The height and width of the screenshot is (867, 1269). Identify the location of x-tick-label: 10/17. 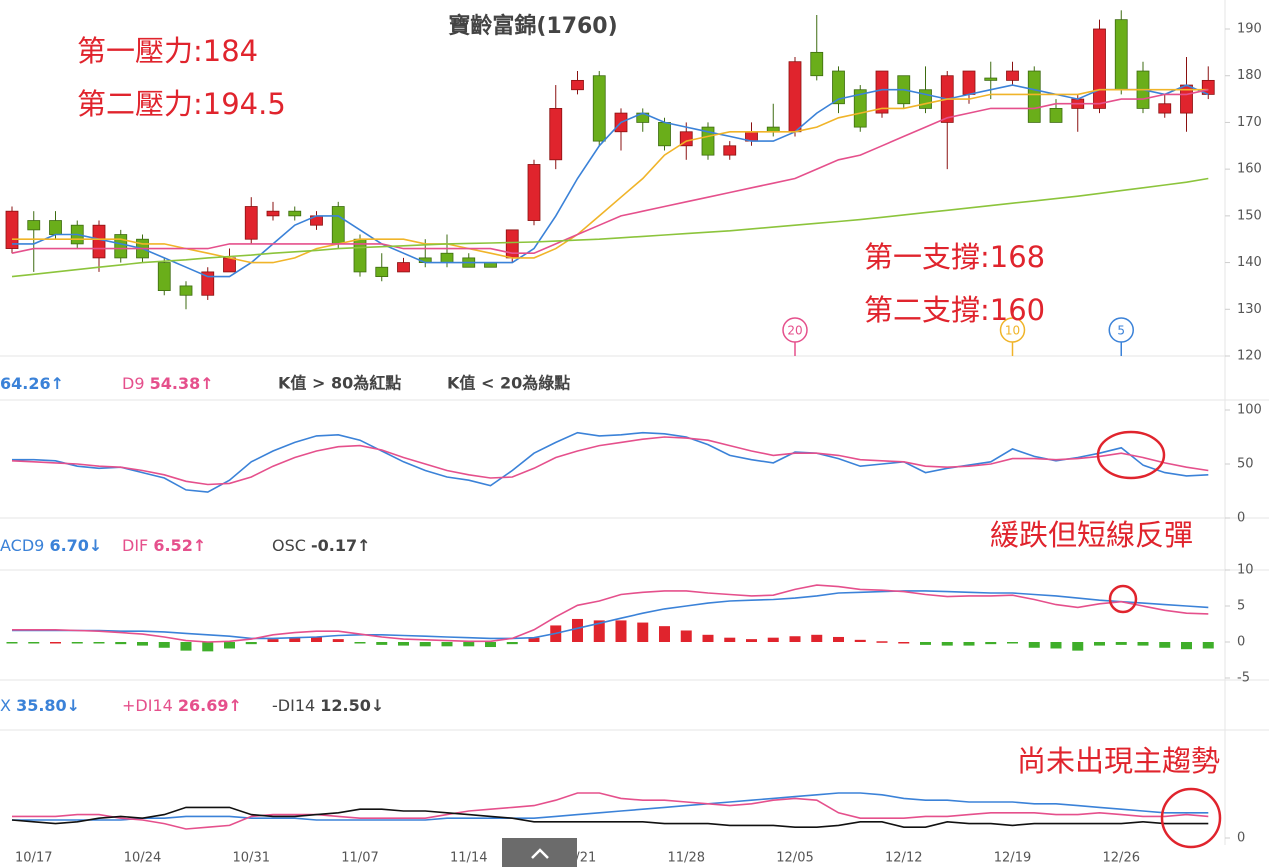
(33, 858).